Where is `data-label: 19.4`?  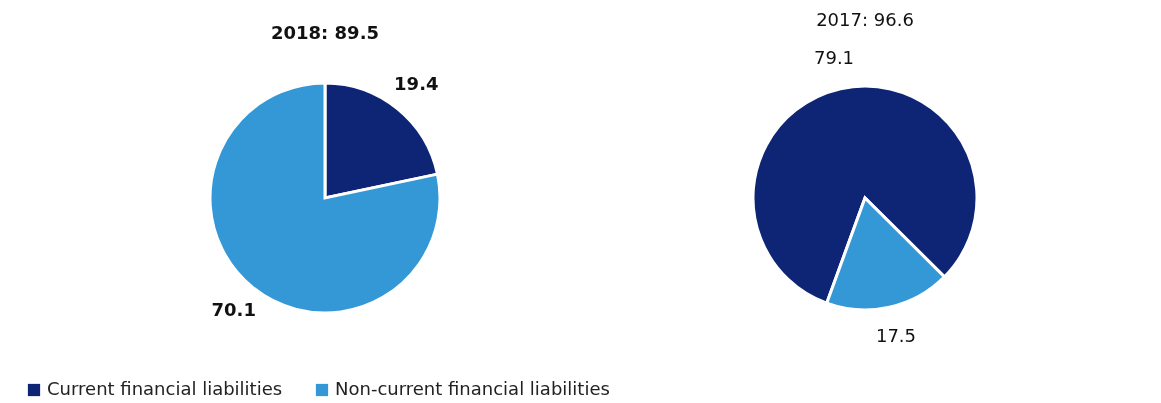 data-label: 19.4 is located at coordinates (416, 84).